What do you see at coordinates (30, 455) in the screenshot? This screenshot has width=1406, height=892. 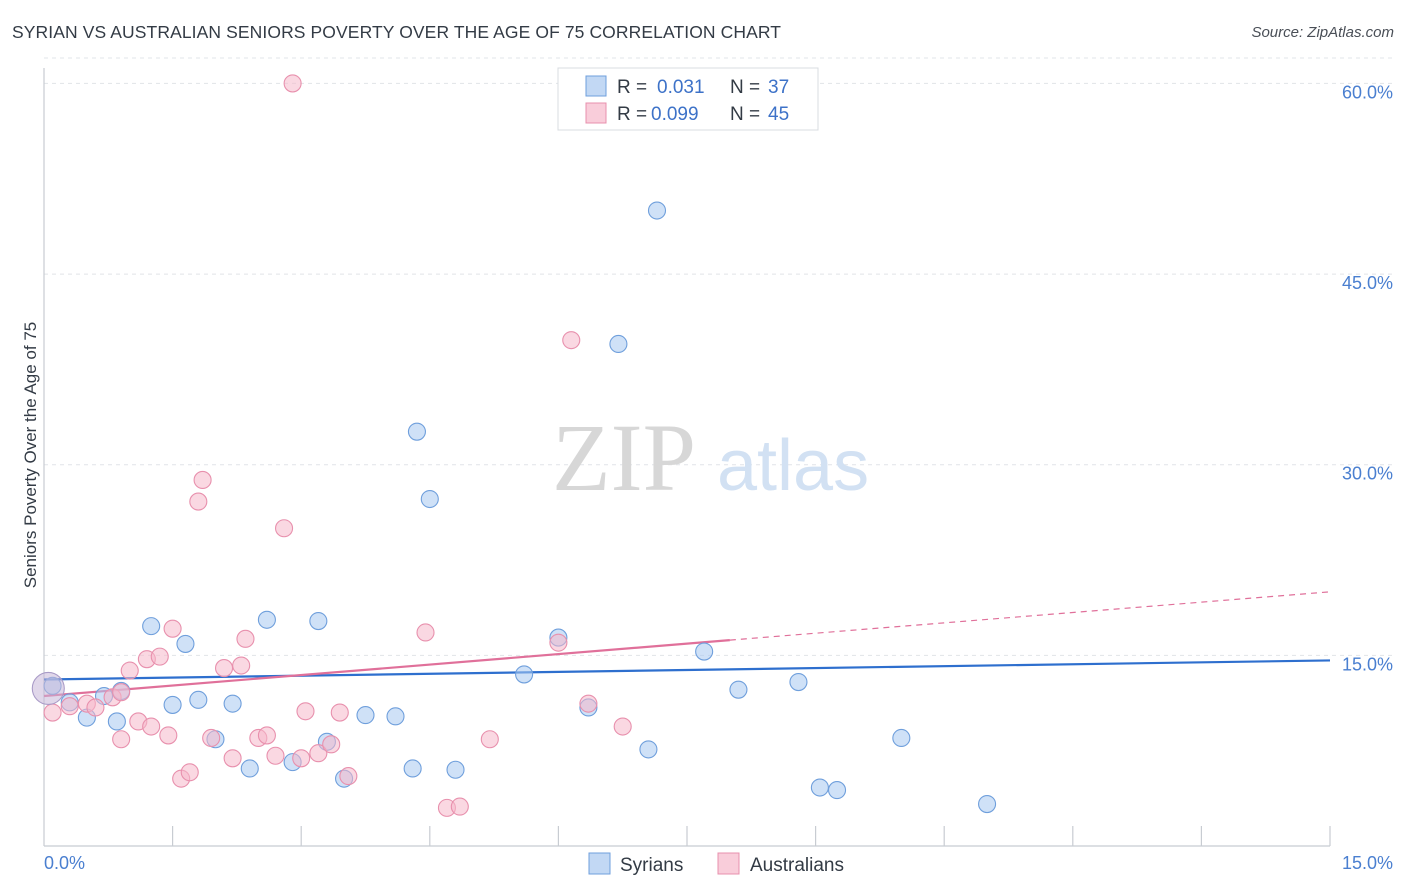 I see `y-axis-title: Seniors Poverty Over the Age of 75` at bounding box center [30, 455].